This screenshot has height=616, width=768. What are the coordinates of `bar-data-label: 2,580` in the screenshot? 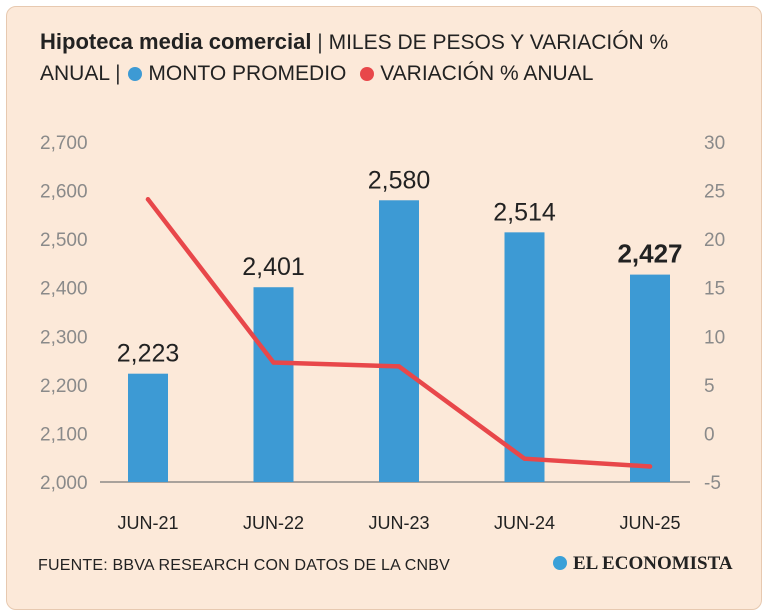 It's located at (399, 180).